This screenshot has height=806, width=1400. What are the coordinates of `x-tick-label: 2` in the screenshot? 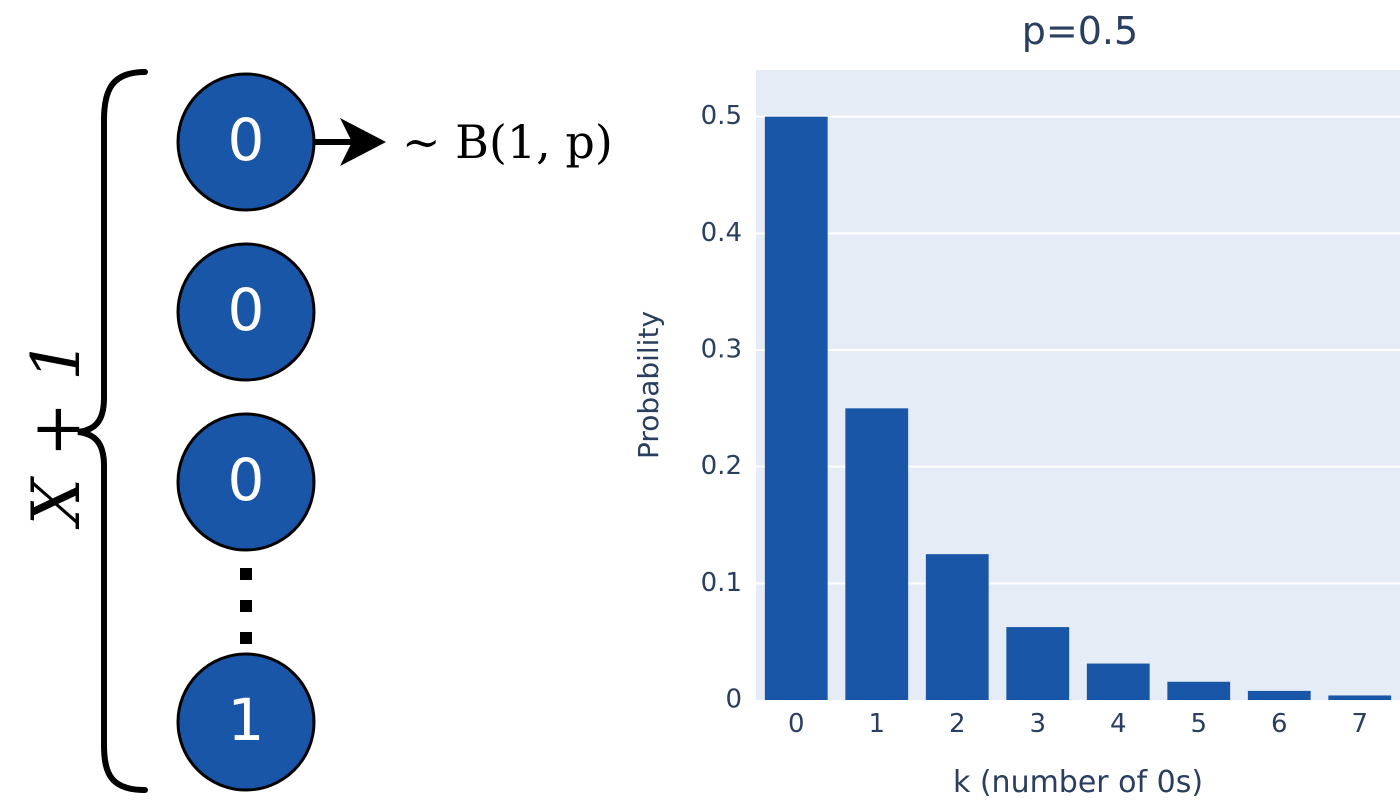 It's located at (957, 724).